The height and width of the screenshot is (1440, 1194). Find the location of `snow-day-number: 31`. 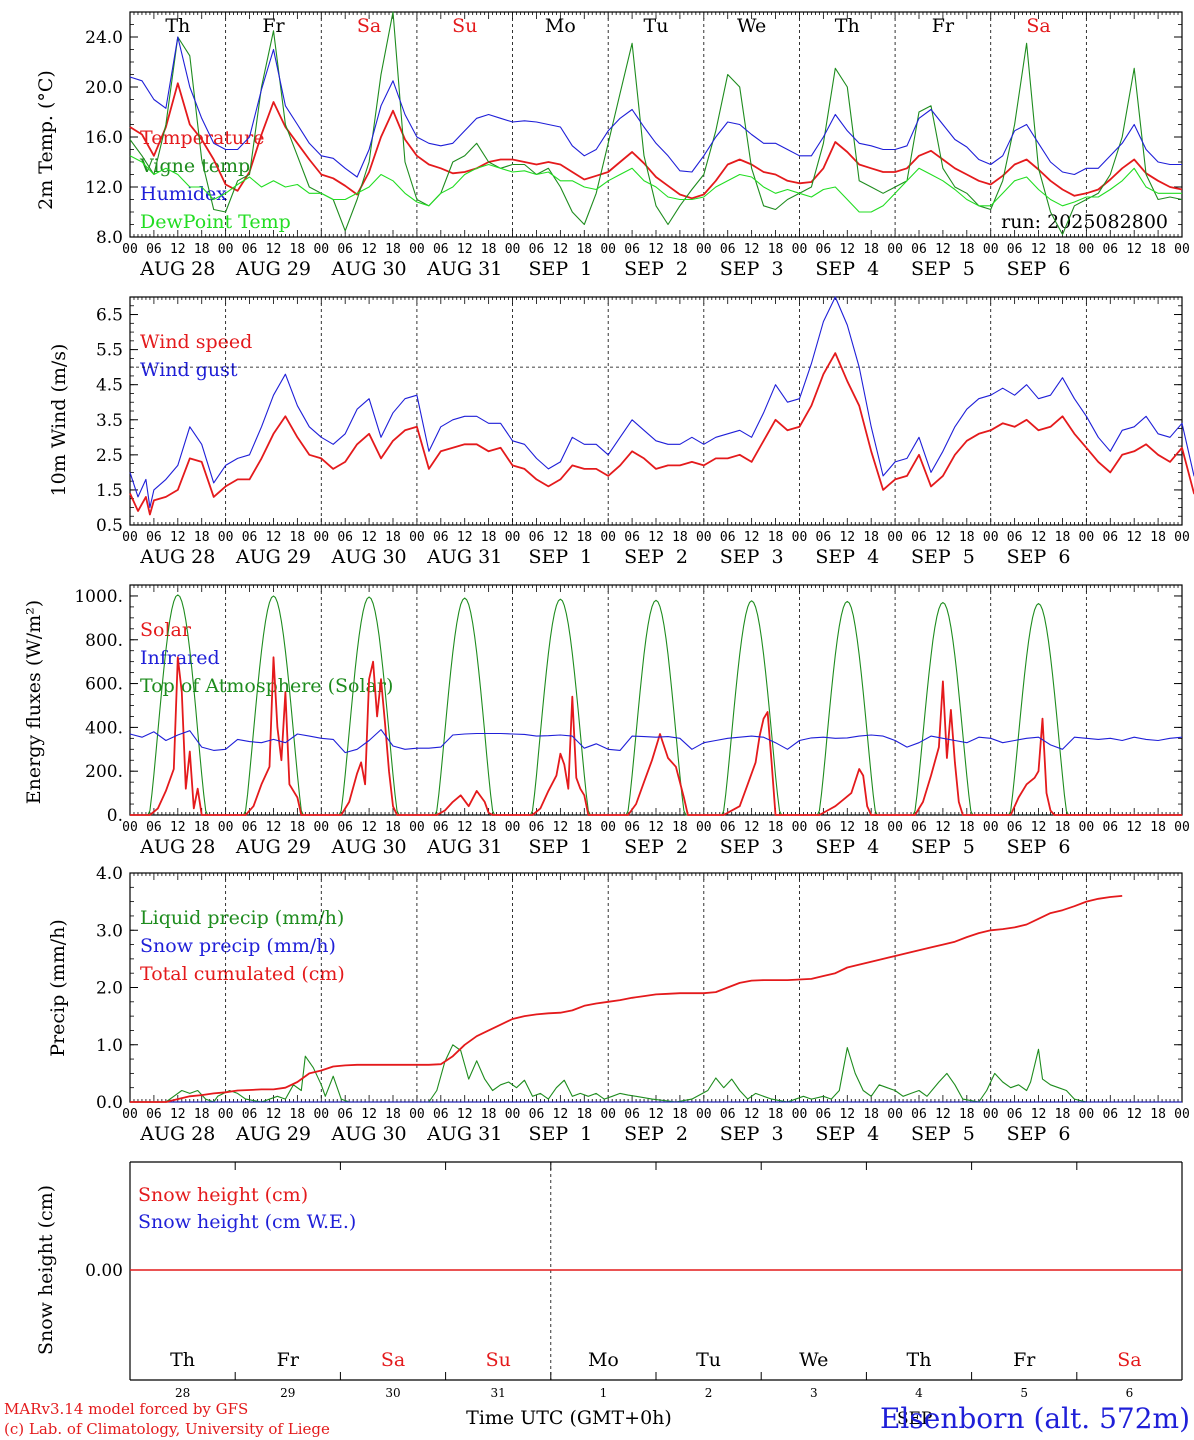

snow-day-number: 31 is located at coordinates (498, 1393).